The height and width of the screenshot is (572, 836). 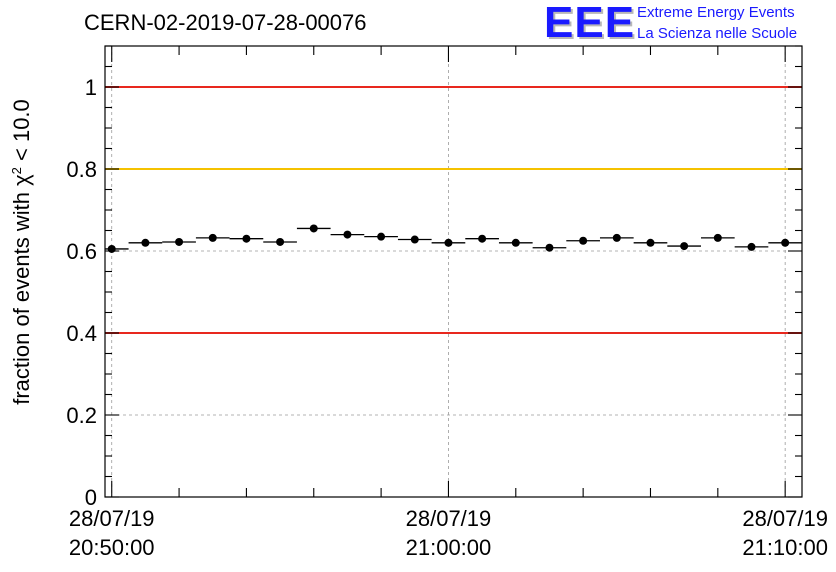 What do you see at coordinates (81, 415) in the screenshot?
I see `y-tick-label: 0.2` at bounding box center [81, 415].